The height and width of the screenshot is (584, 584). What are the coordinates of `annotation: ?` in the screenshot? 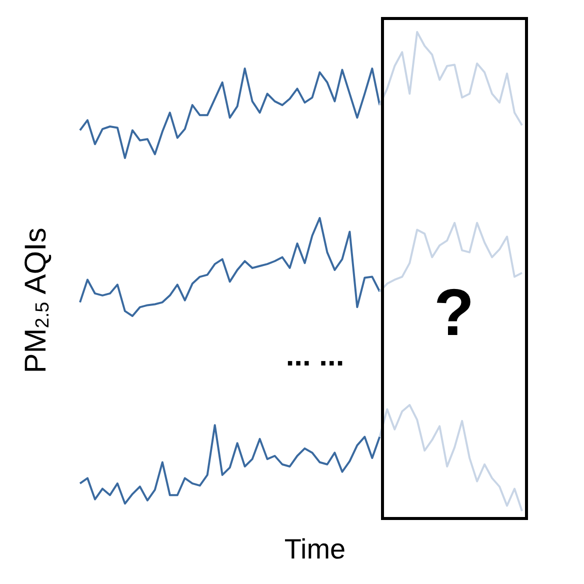 It's located at (454, 312).